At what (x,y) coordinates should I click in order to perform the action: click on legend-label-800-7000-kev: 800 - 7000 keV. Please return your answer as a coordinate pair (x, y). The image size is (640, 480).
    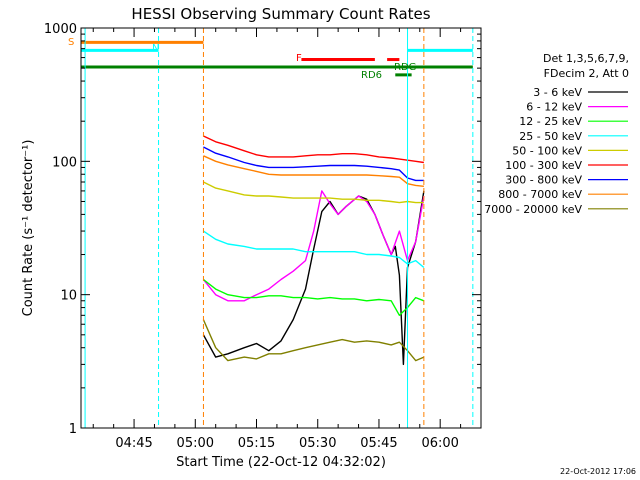
    Looking at the image, I should click on (540, 194).